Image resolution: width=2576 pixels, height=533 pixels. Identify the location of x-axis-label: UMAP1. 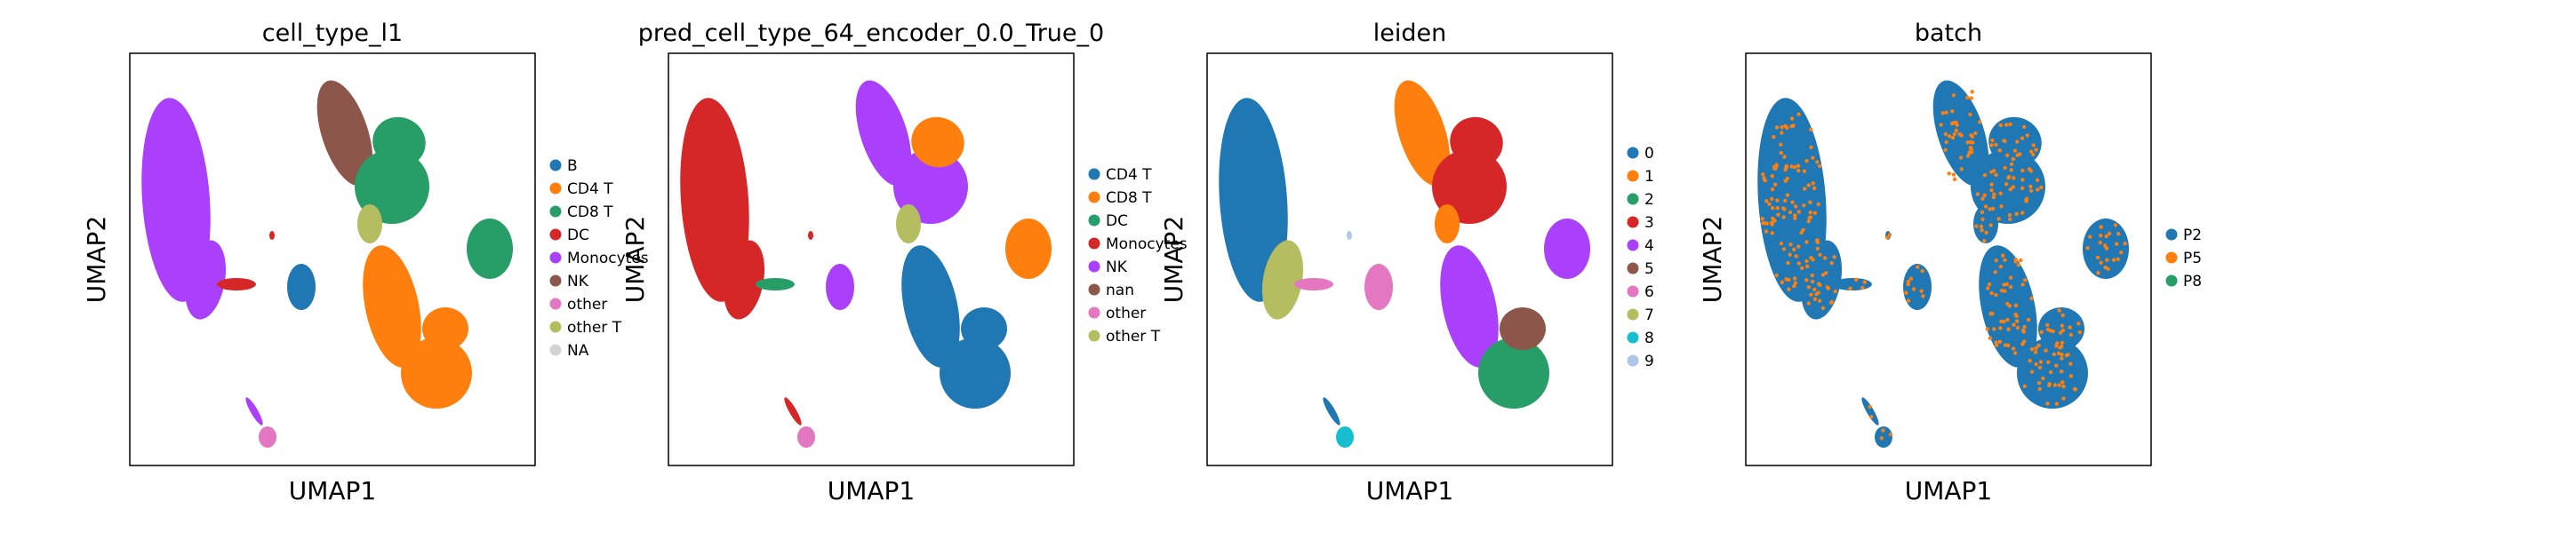
(333, 490).